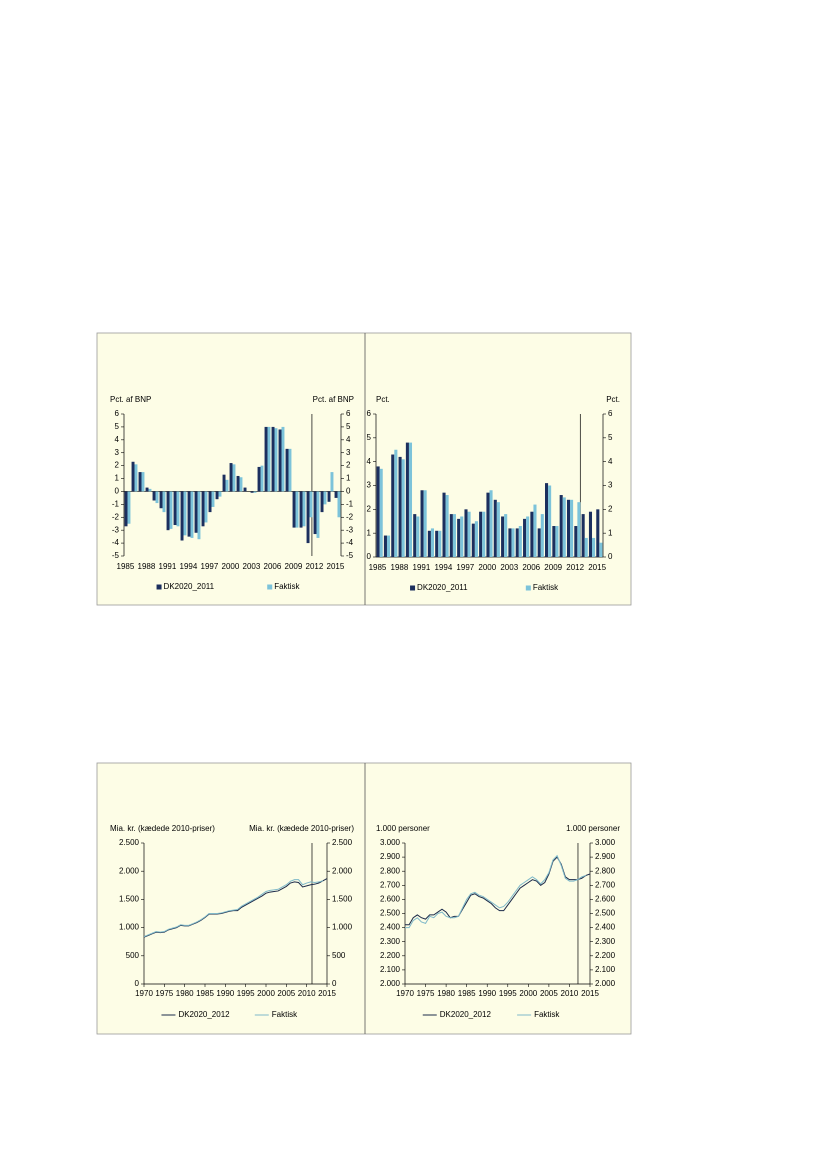 The image size is (827, 1170). What do you see at coordinates (610, 508) in the screenshot?
I see `y2-tick-label: 2` at bounding box center [610, 508].